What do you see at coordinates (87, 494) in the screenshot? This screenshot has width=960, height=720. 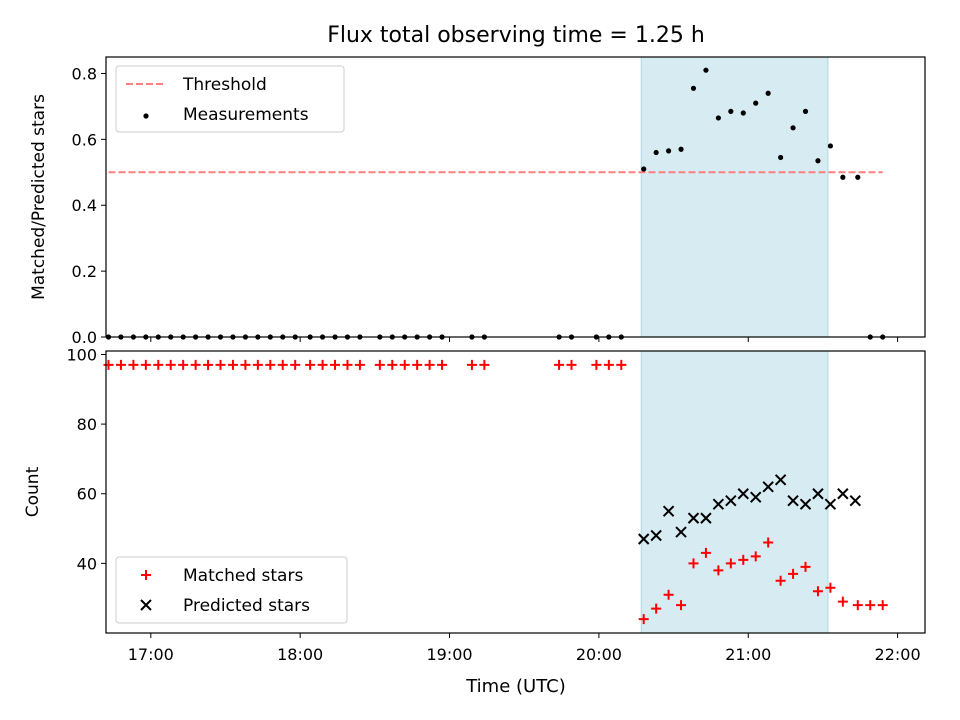 I see `y-tick-label: 60` at bounding box center [87, 494].